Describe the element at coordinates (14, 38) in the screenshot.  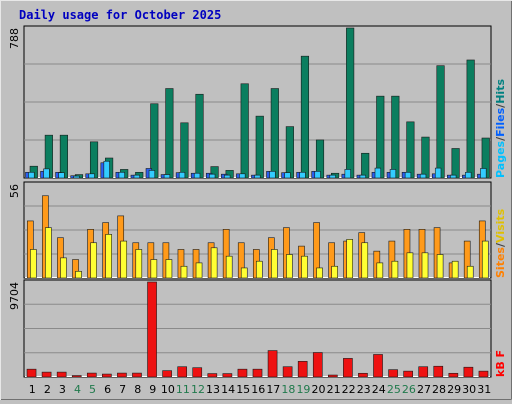
I see `max-label-top: 788` at that location.